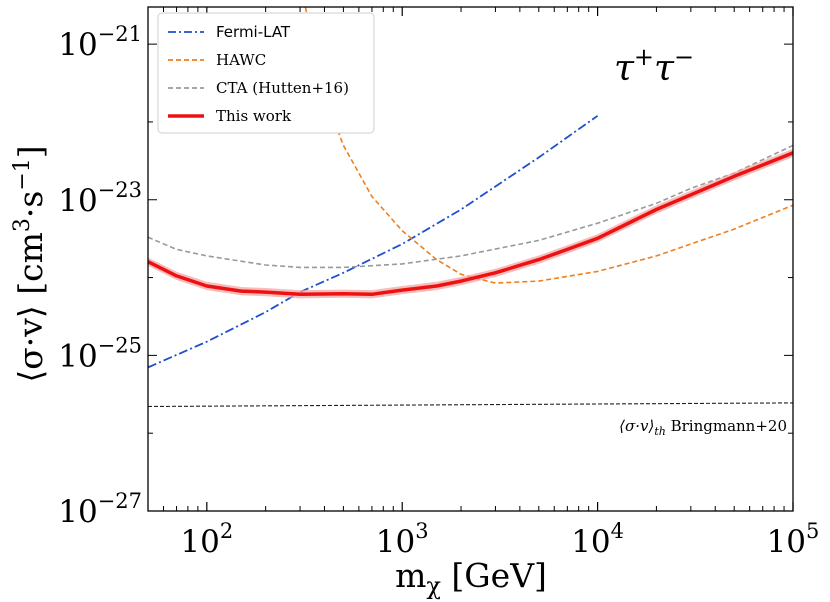 The image size is (830, 602). Describe the element at coordinates (30, 204) in the screenshot. I see `y-axis-label-mid: ·s` at that location.